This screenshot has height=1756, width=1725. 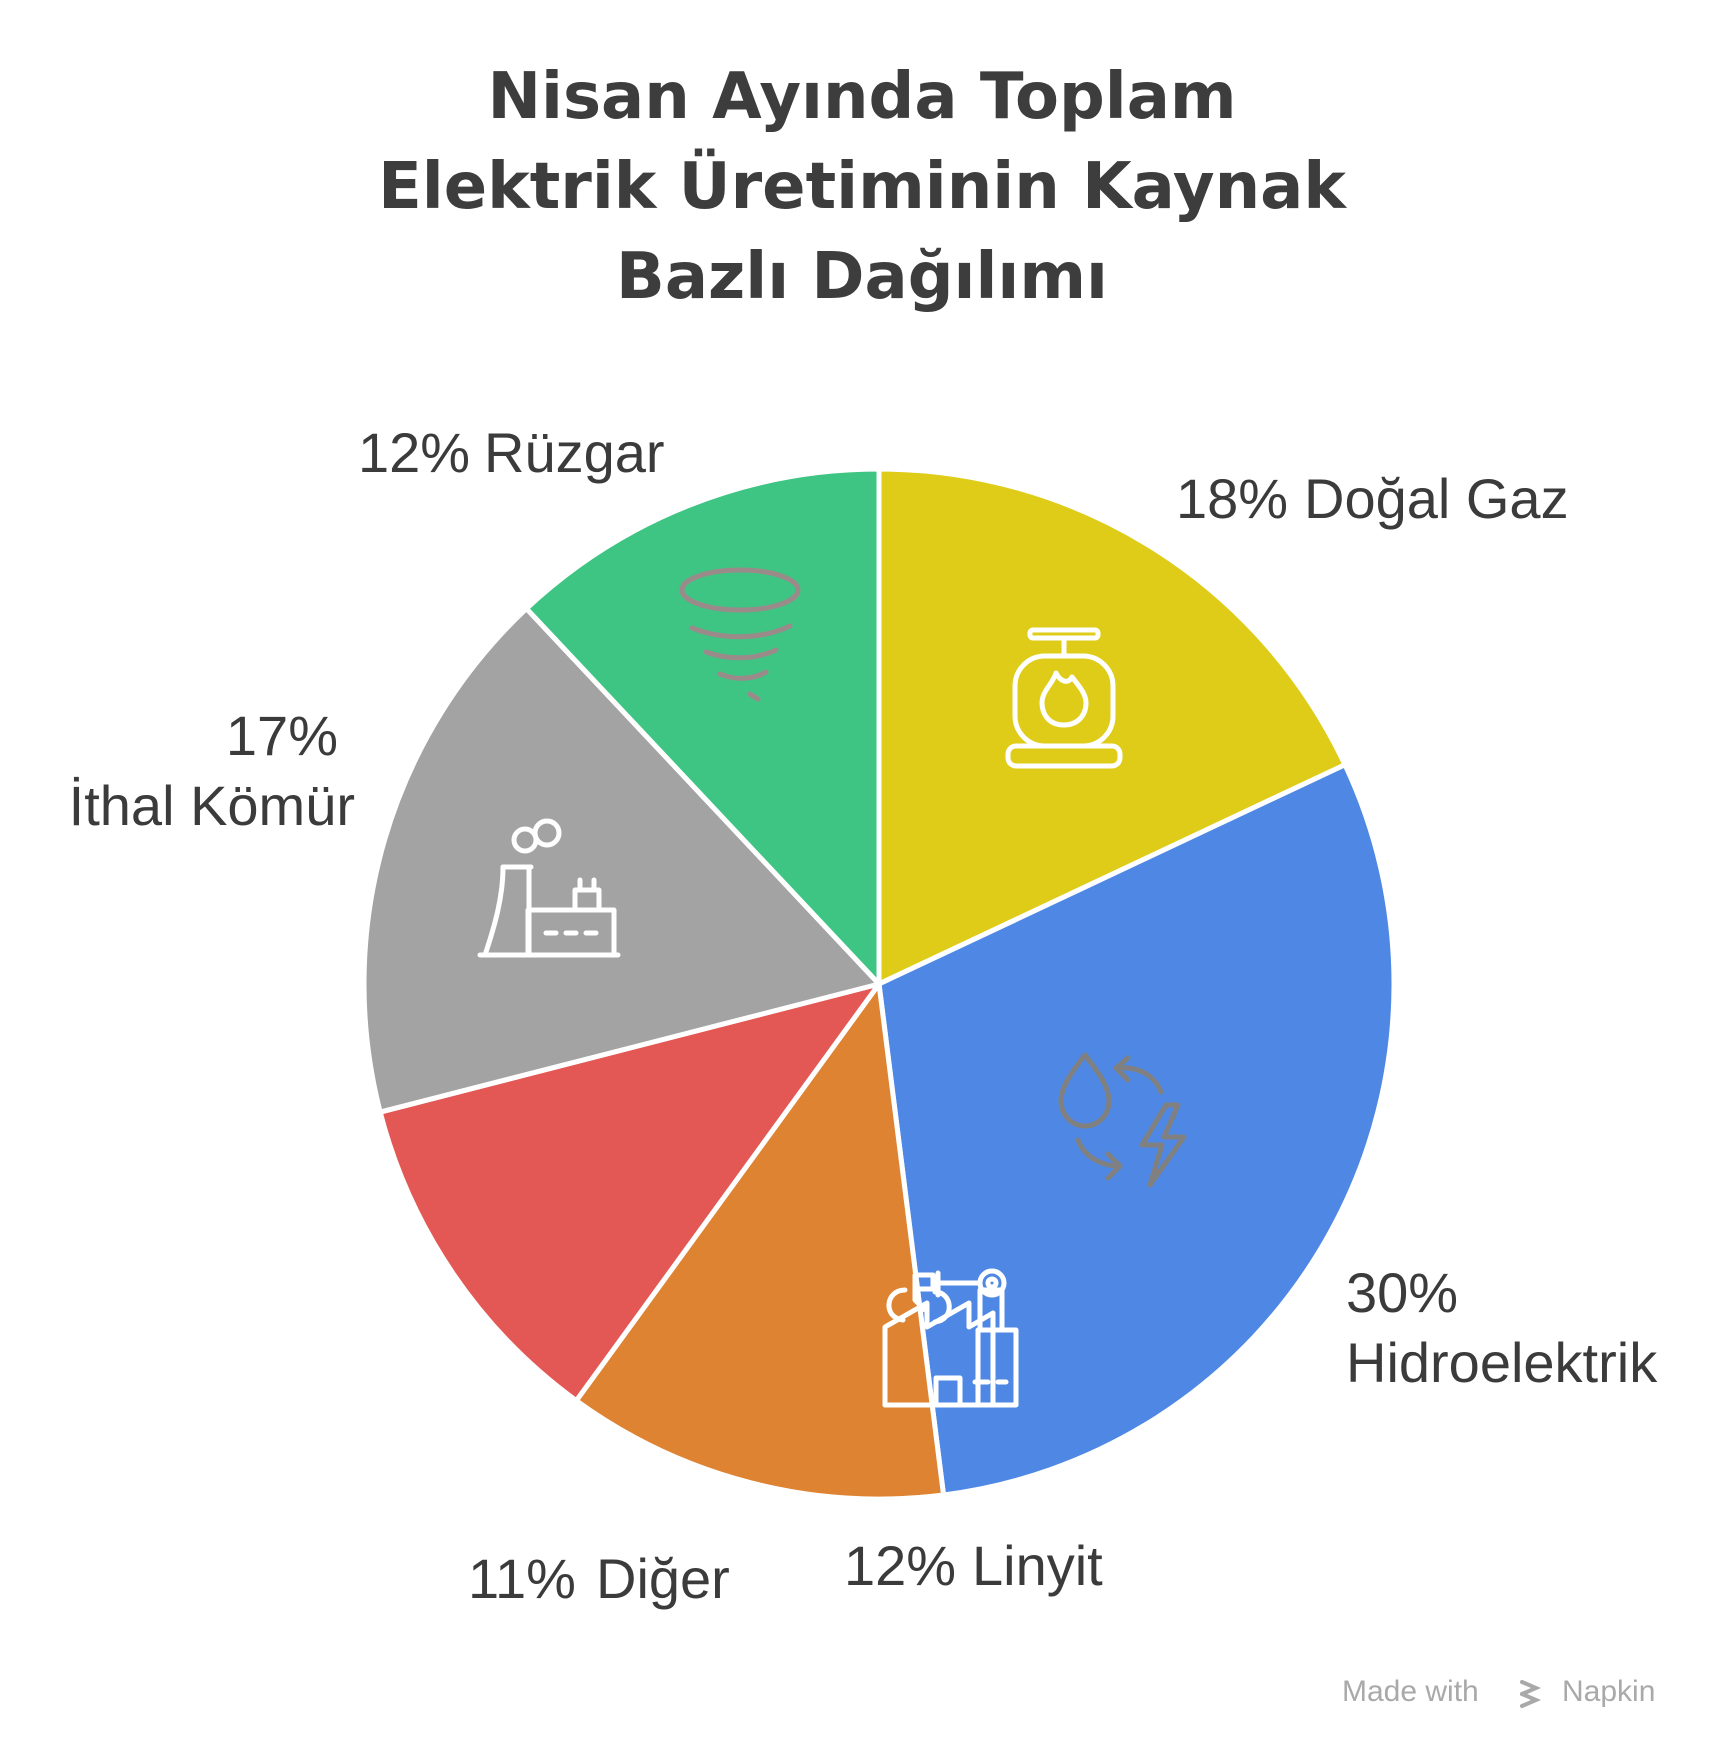 I want to click on slice-label-ithal-komur: 17% İthal Kömür, so click(x=212, y=770).